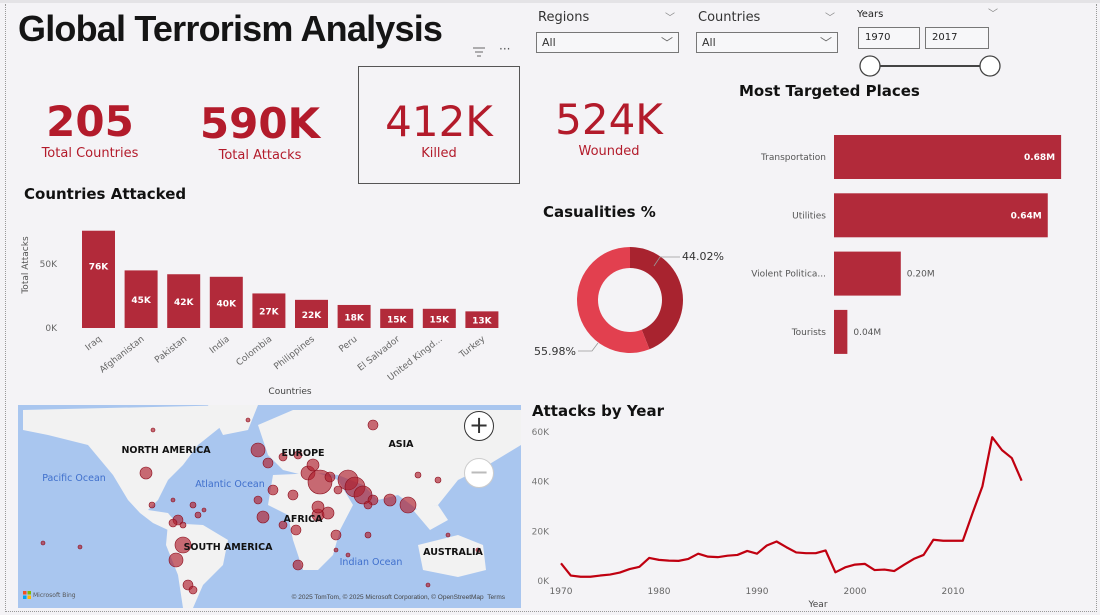  Describe the element at coordinates (260, 123) in the screenshot. I see `kpi-value: 590K` at that location.